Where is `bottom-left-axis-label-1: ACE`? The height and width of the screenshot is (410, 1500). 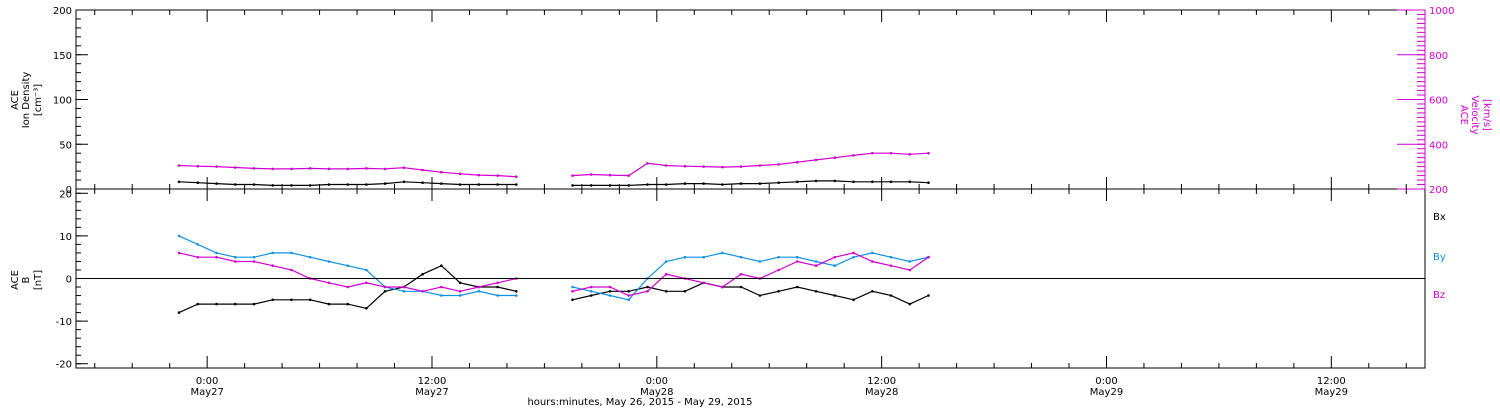 bottom-left-axis-label-1: ACE is located at coordinates (15, 280).